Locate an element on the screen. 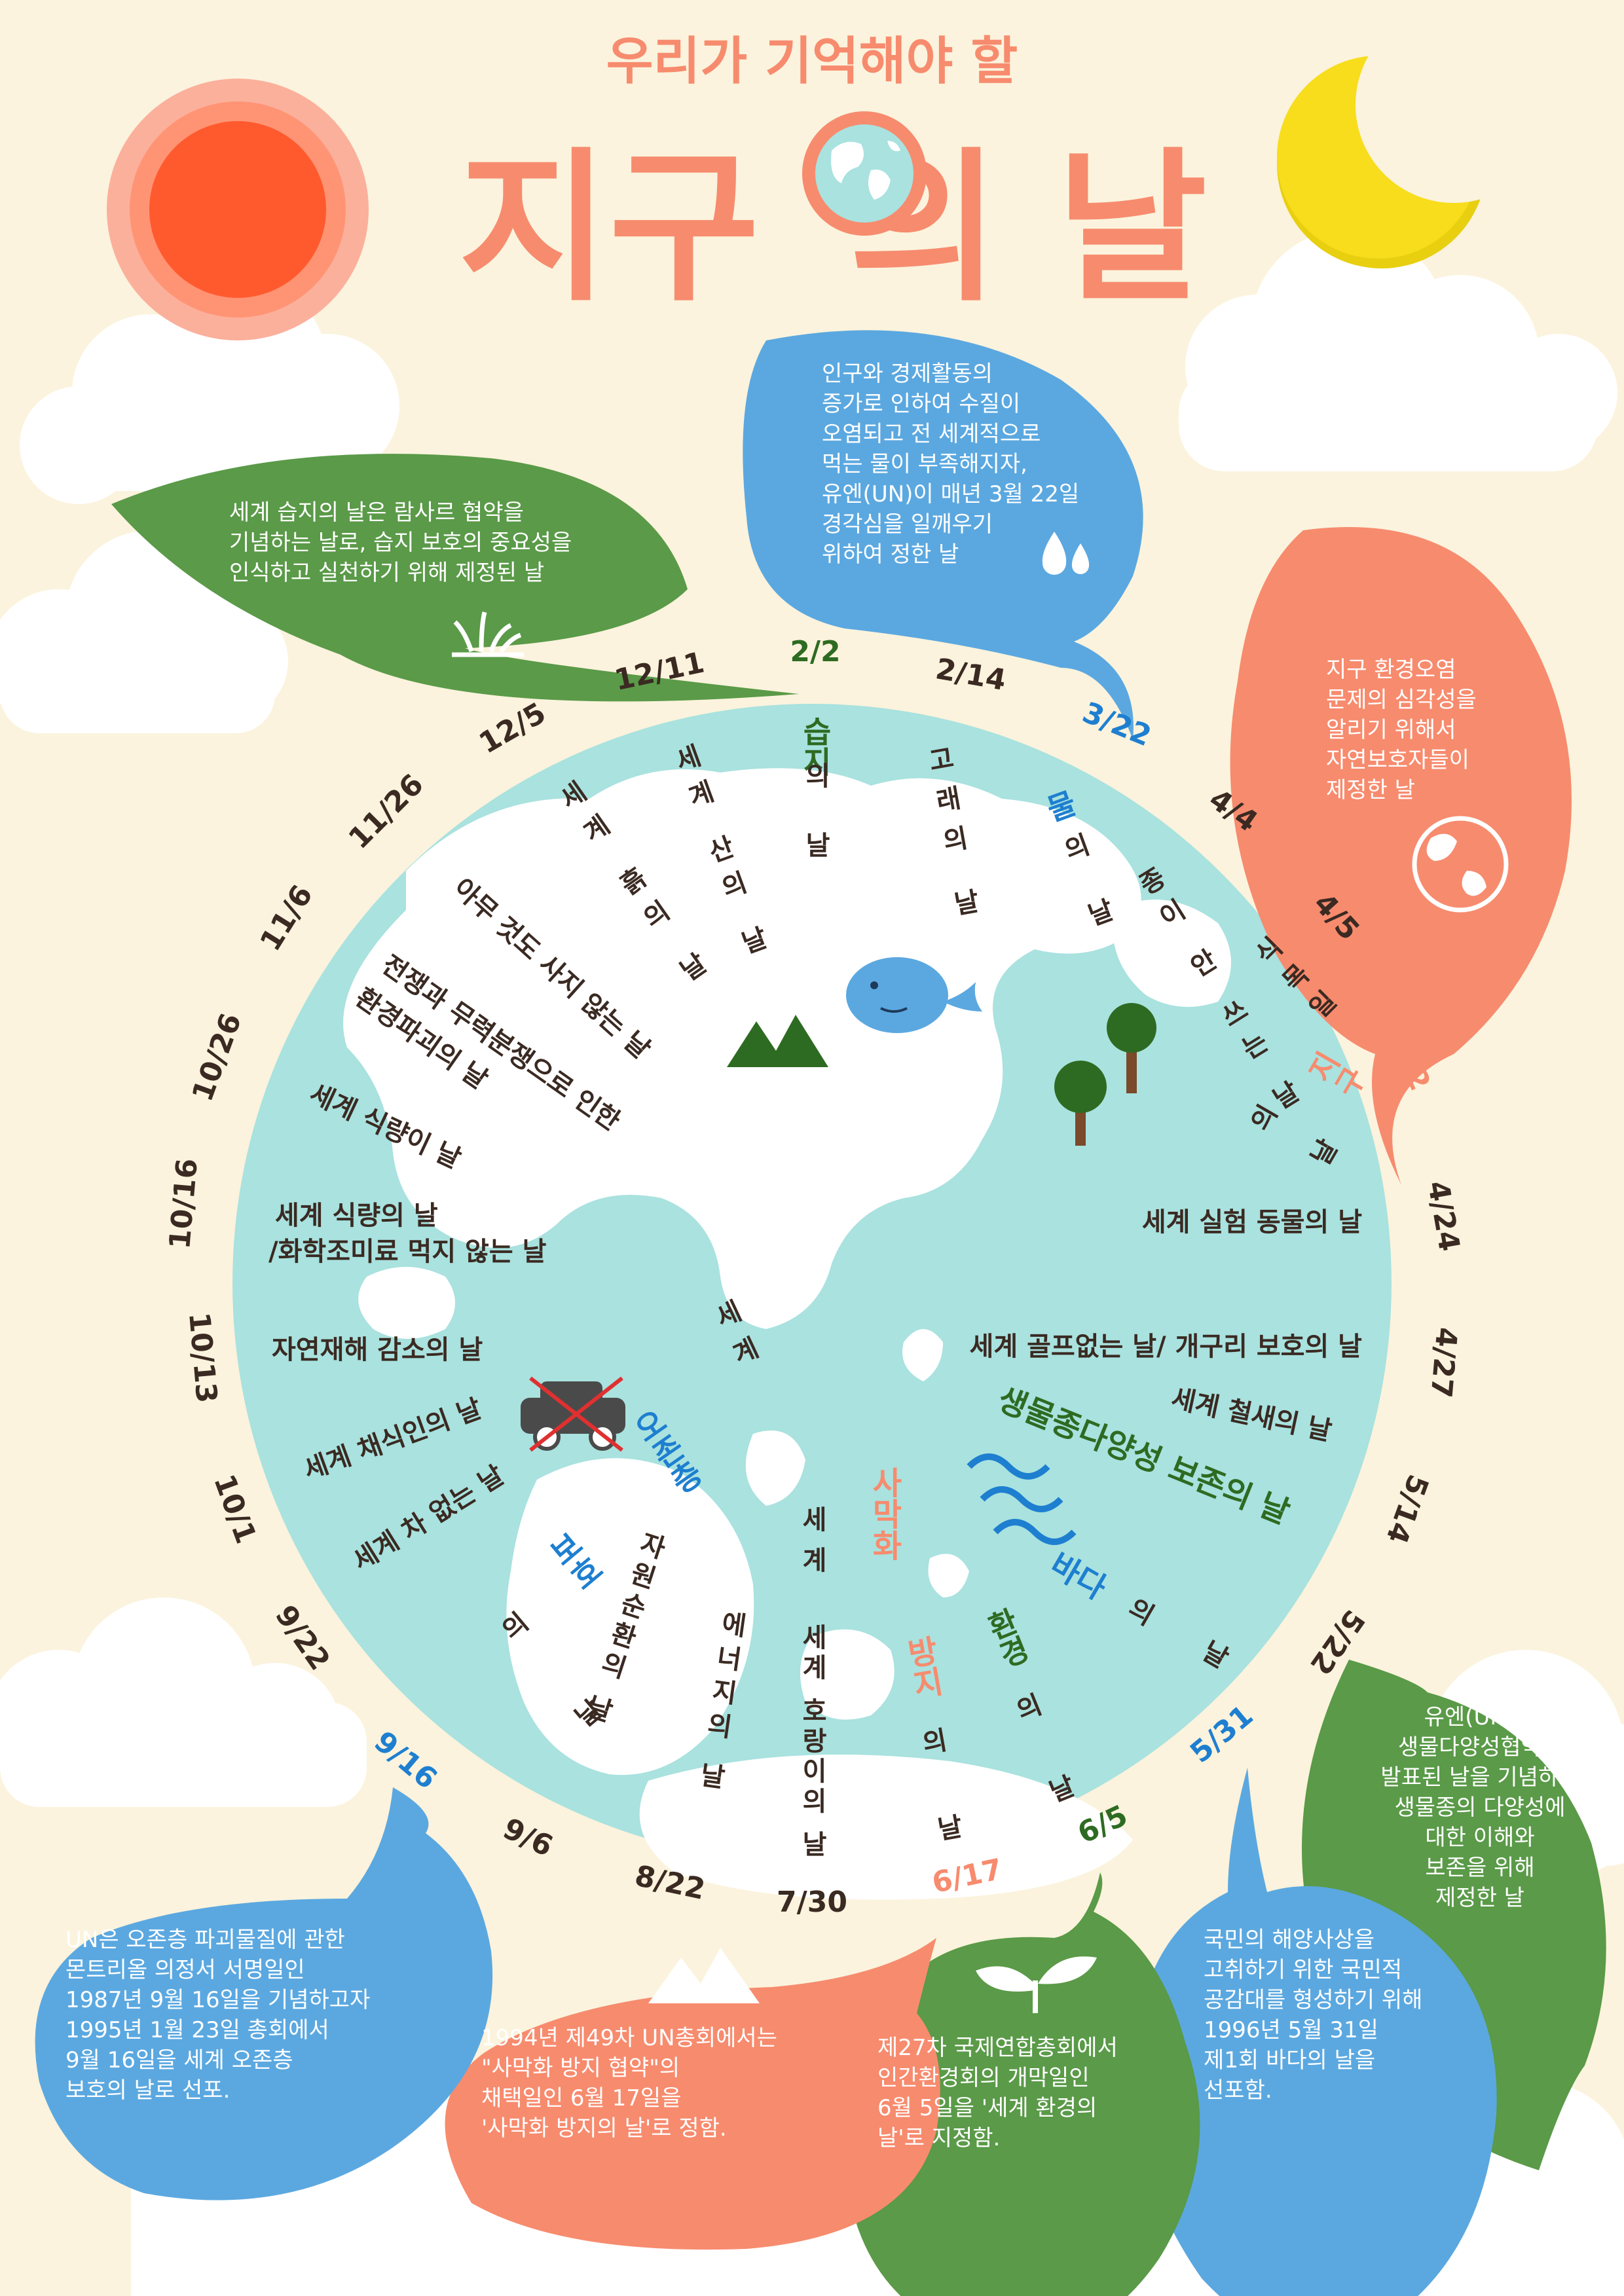 The width and height of the screenshot is (1624, 2296). sun-icon is located at coordinates (238, 209).